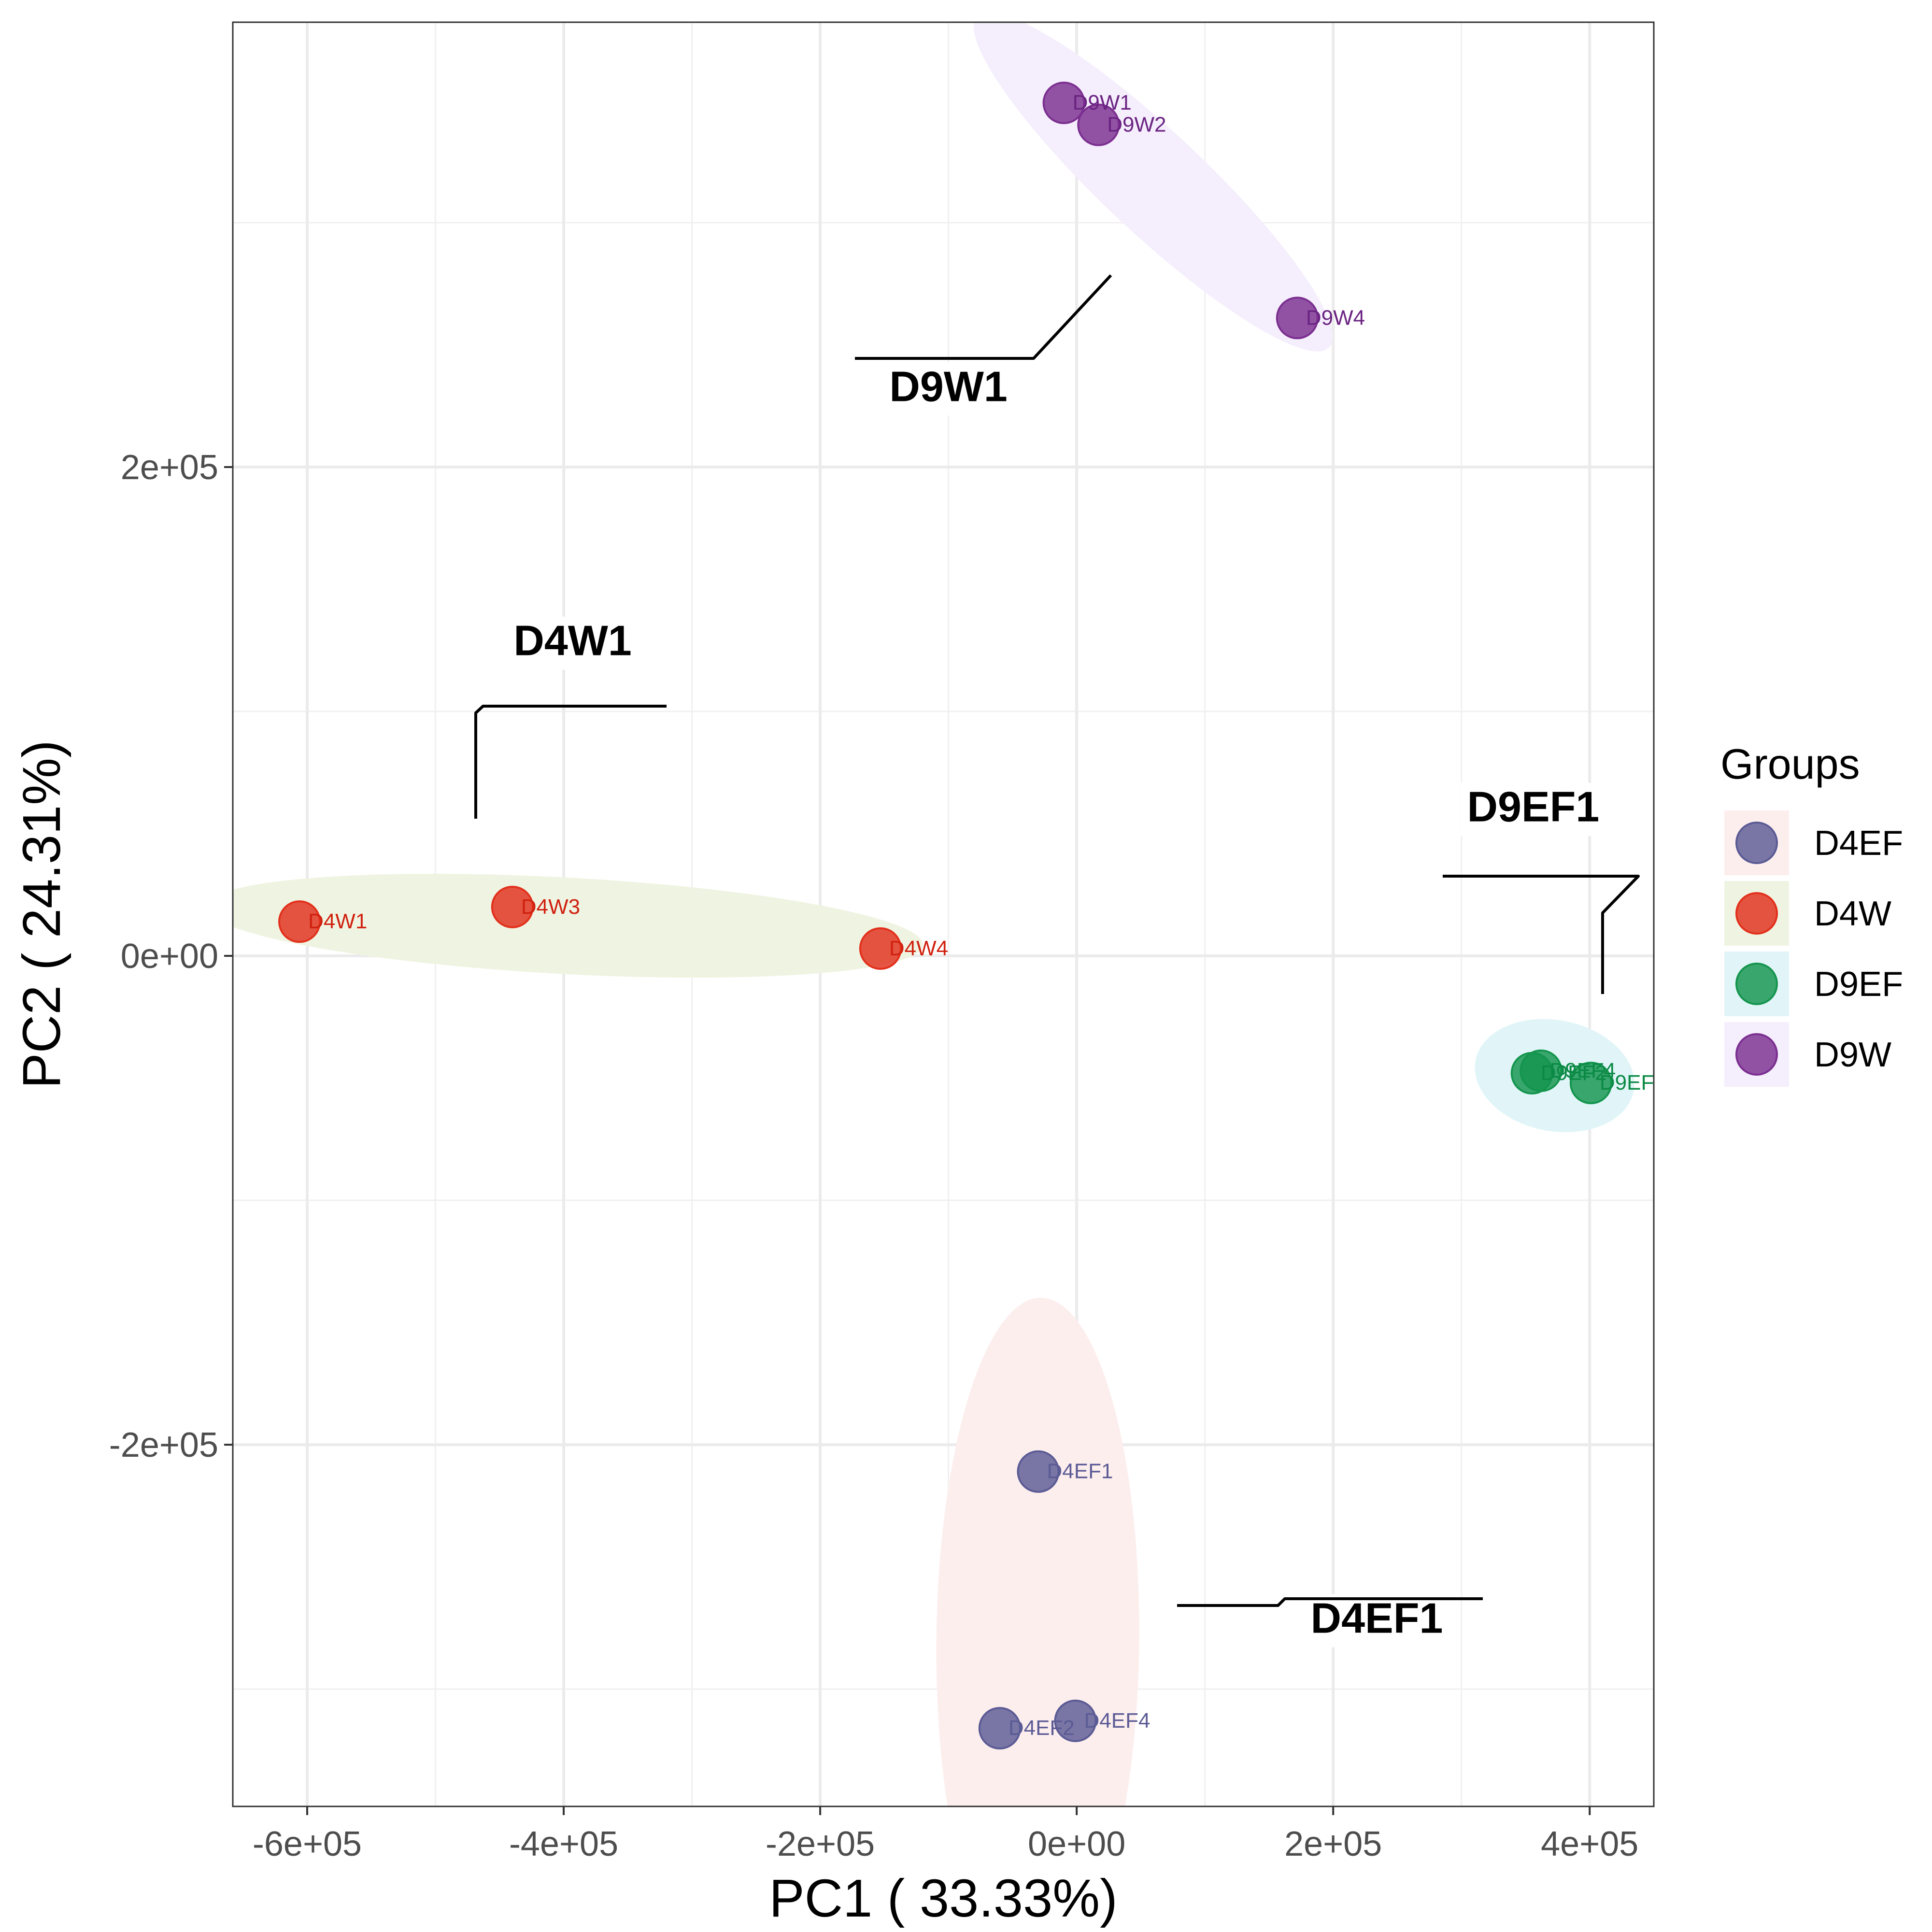 This screenshot has height=1932, width=1932. I want to click on callout-label: D4W1, so click(572, 641).